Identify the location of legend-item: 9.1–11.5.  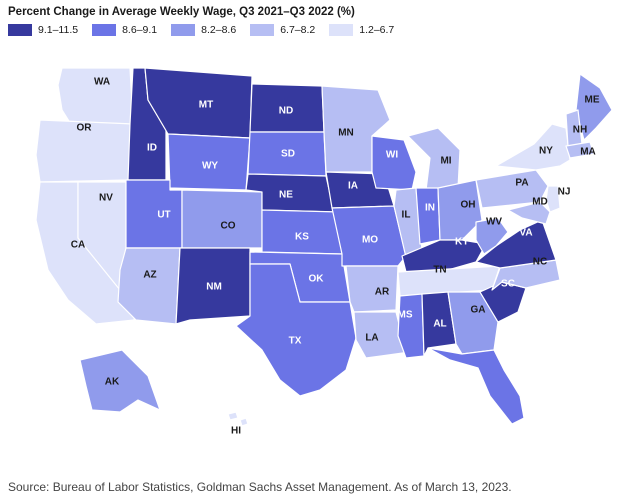
(43, 30).